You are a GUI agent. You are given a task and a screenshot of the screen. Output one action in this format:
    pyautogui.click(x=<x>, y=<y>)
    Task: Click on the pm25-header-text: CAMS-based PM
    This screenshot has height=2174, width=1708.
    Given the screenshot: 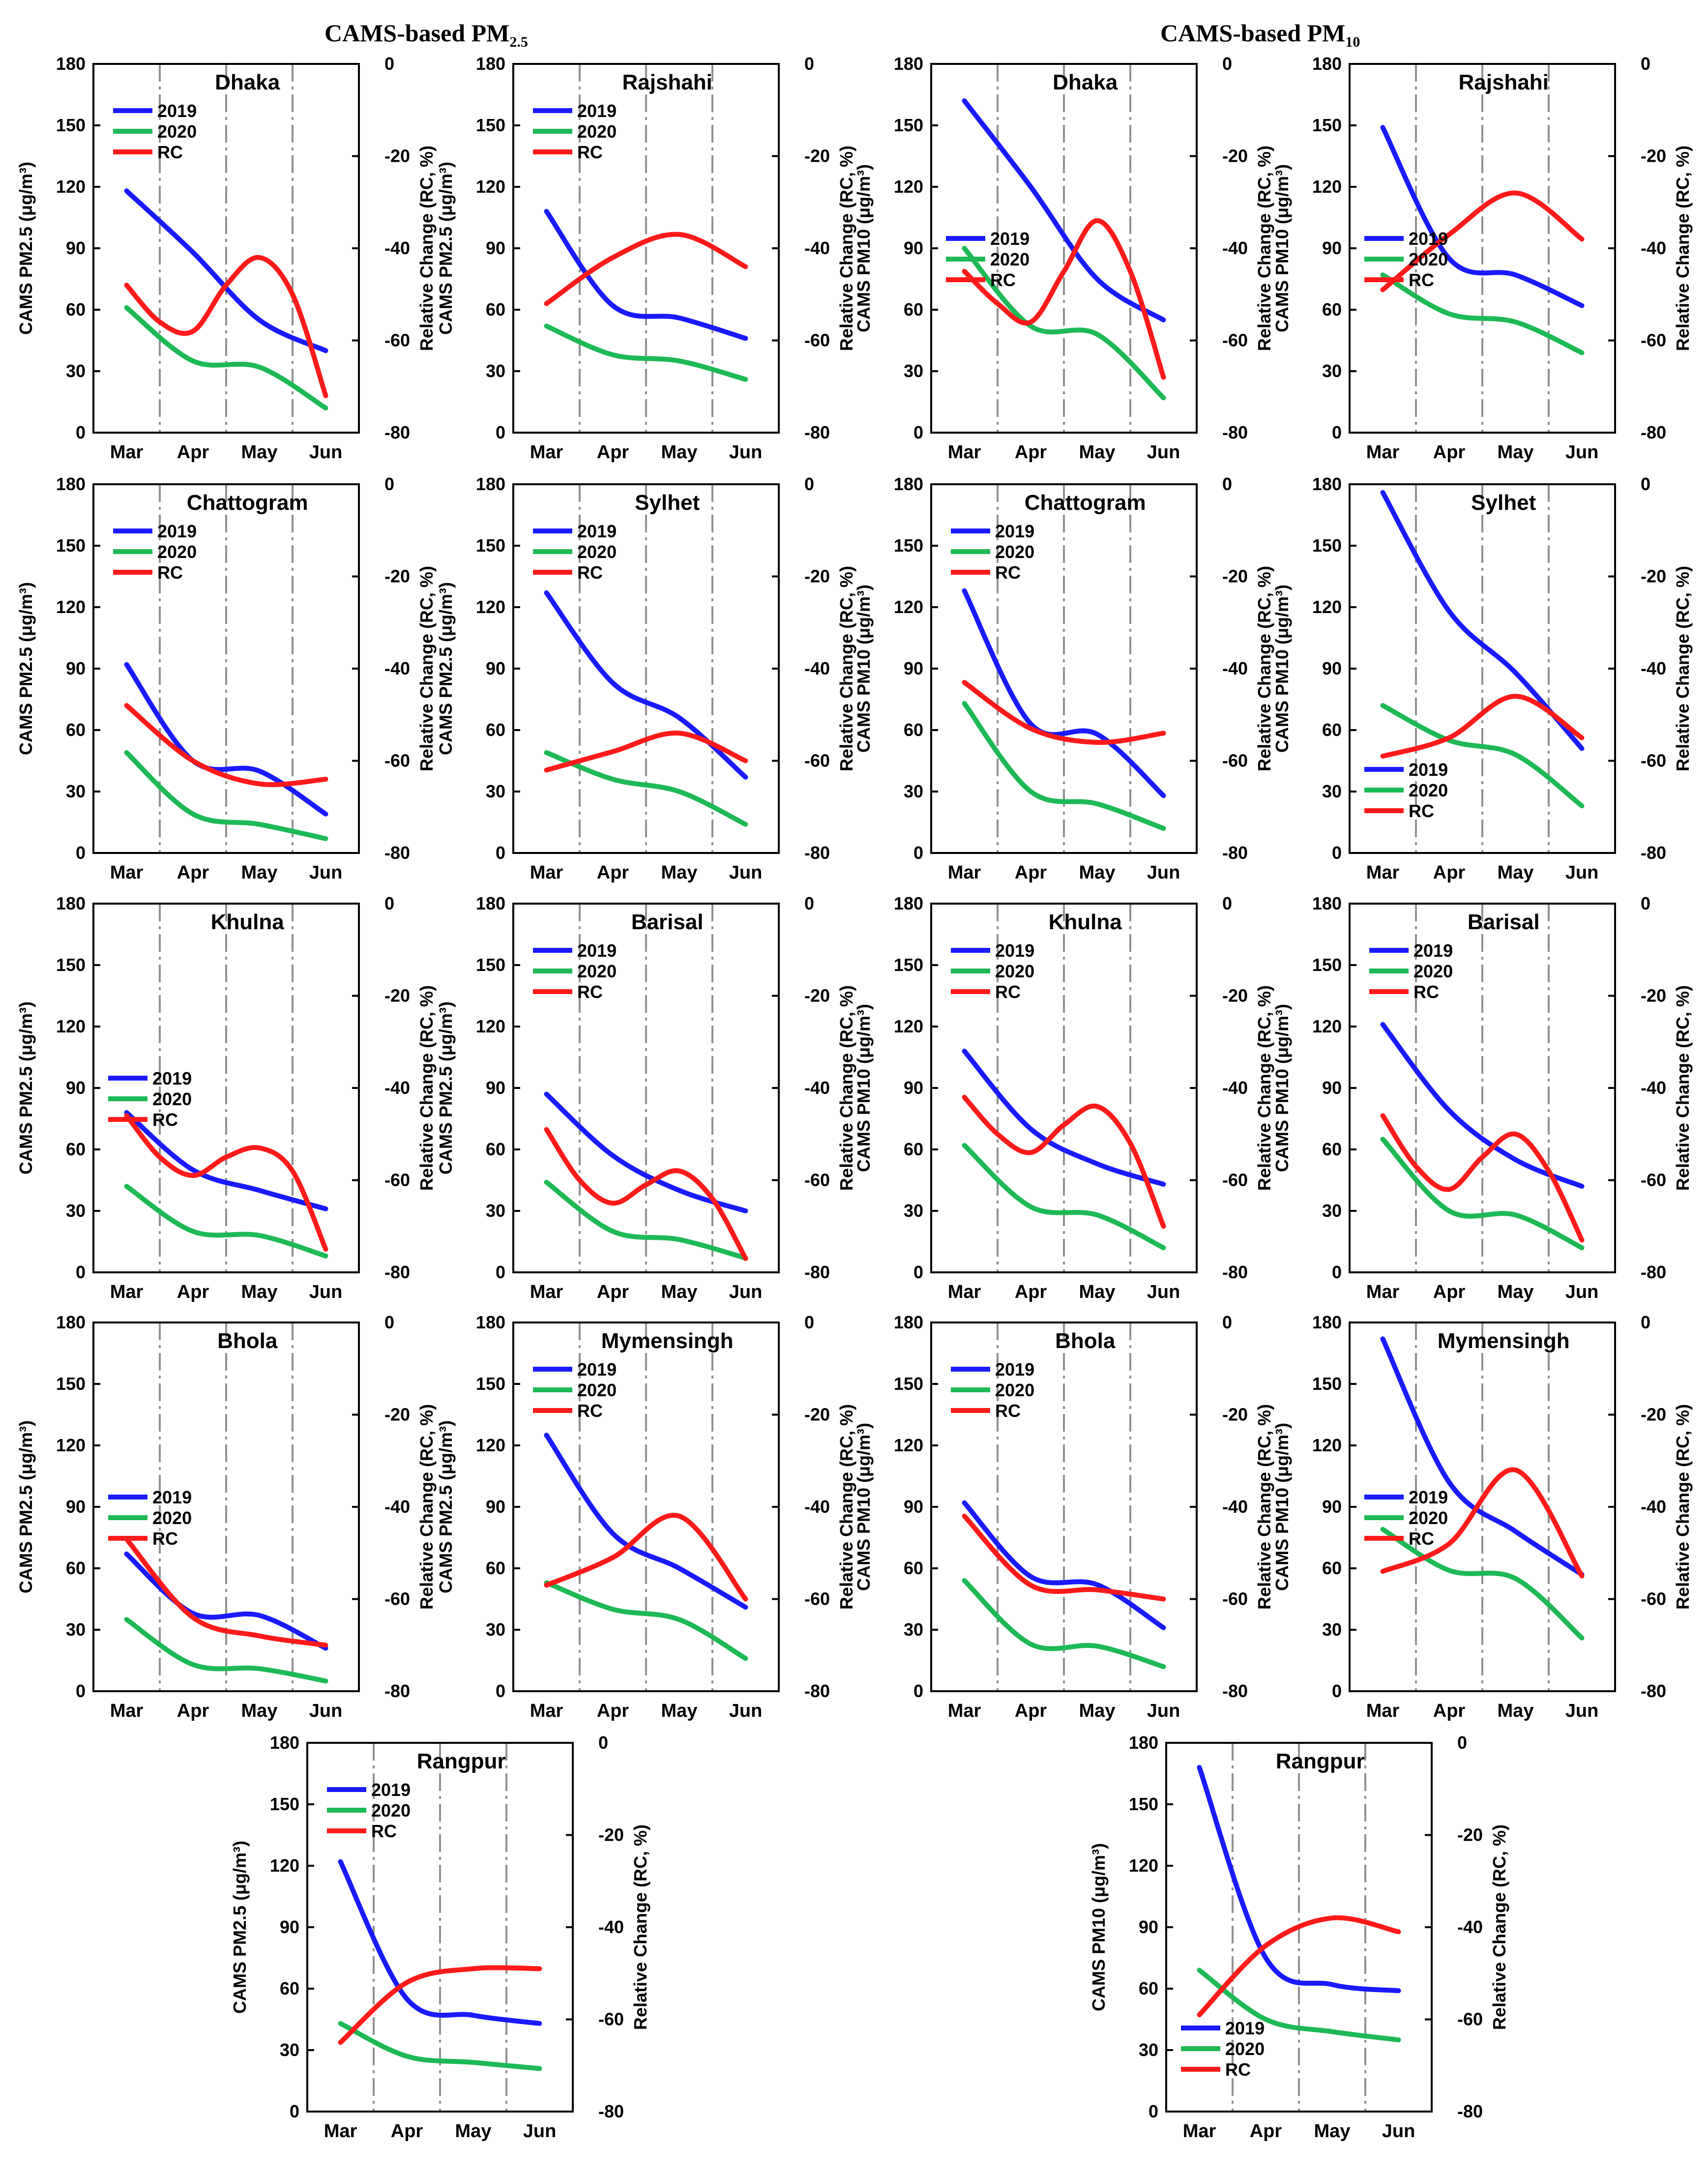 What is the action you would take?
    pyautogui.click(x=417, y=33)
    